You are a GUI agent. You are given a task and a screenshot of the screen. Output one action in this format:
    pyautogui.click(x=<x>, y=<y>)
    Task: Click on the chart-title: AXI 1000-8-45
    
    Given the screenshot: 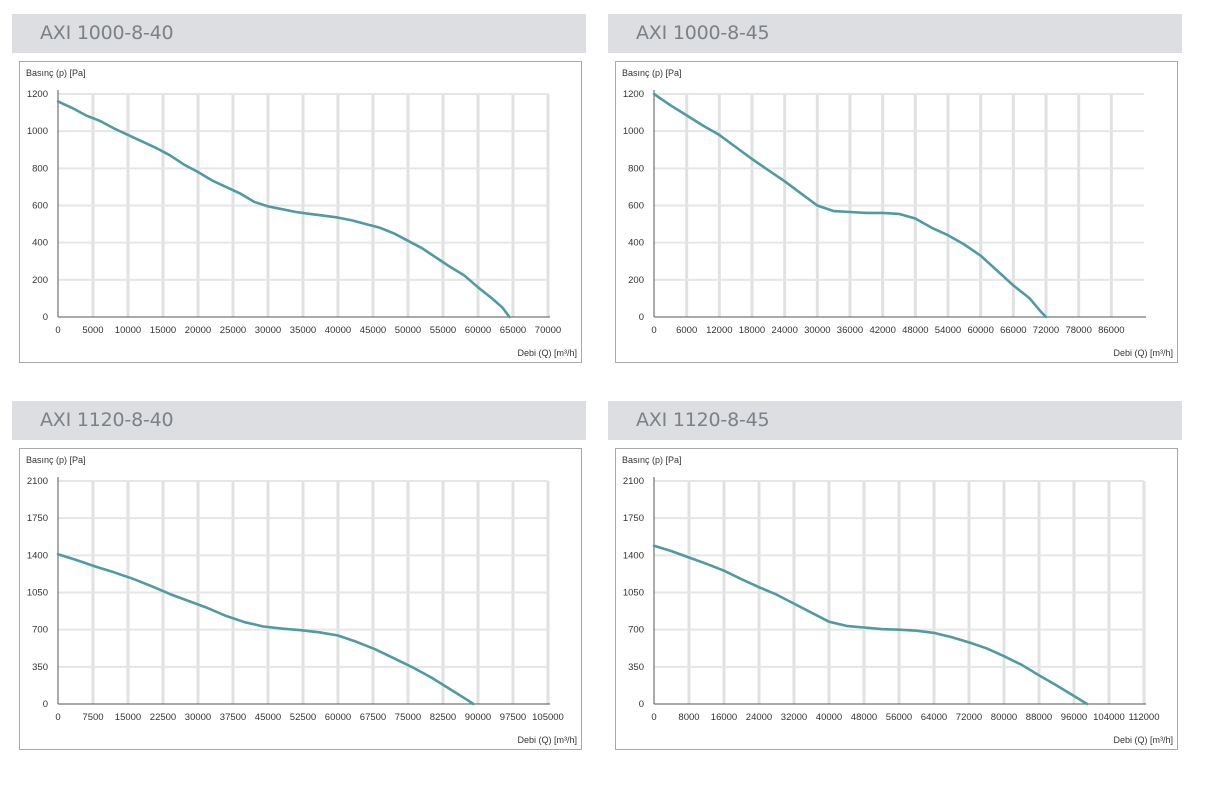 What is the action you would take?
    pyautogui.click(x=703, y=33)
    